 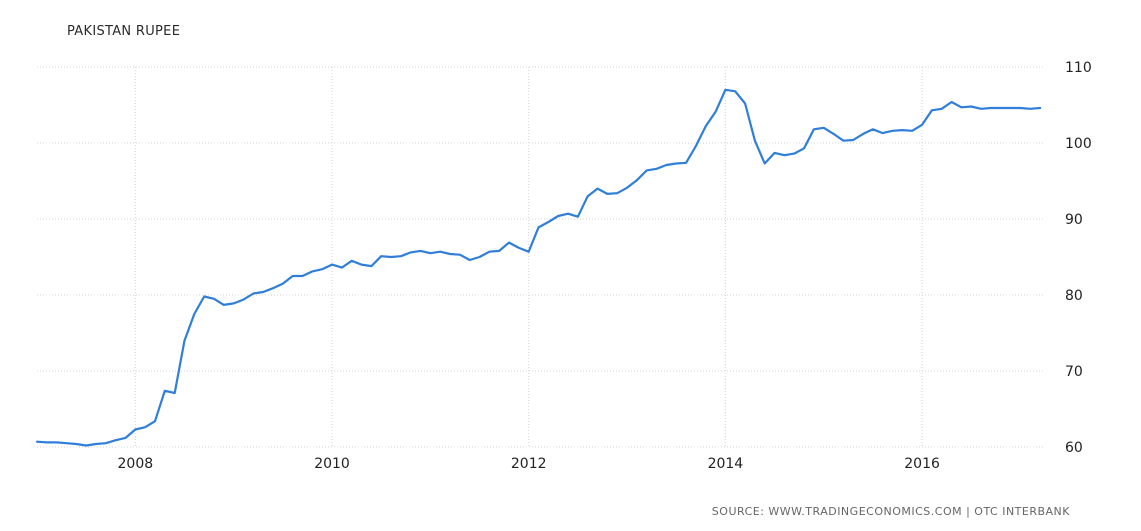 I want to click on y-tick-label: 90, so click(x=1074, y=220).